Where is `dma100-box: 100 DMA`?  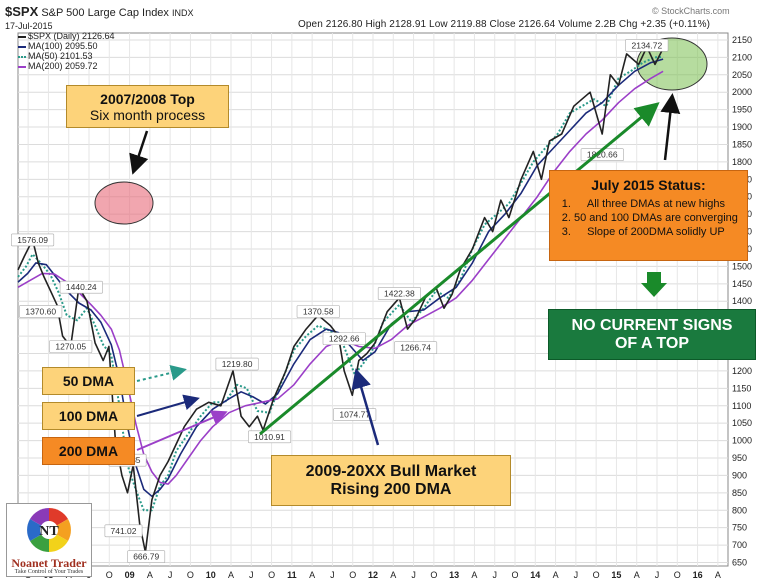 dma100-box: 100 DMA is located at coordinates (88, 416).